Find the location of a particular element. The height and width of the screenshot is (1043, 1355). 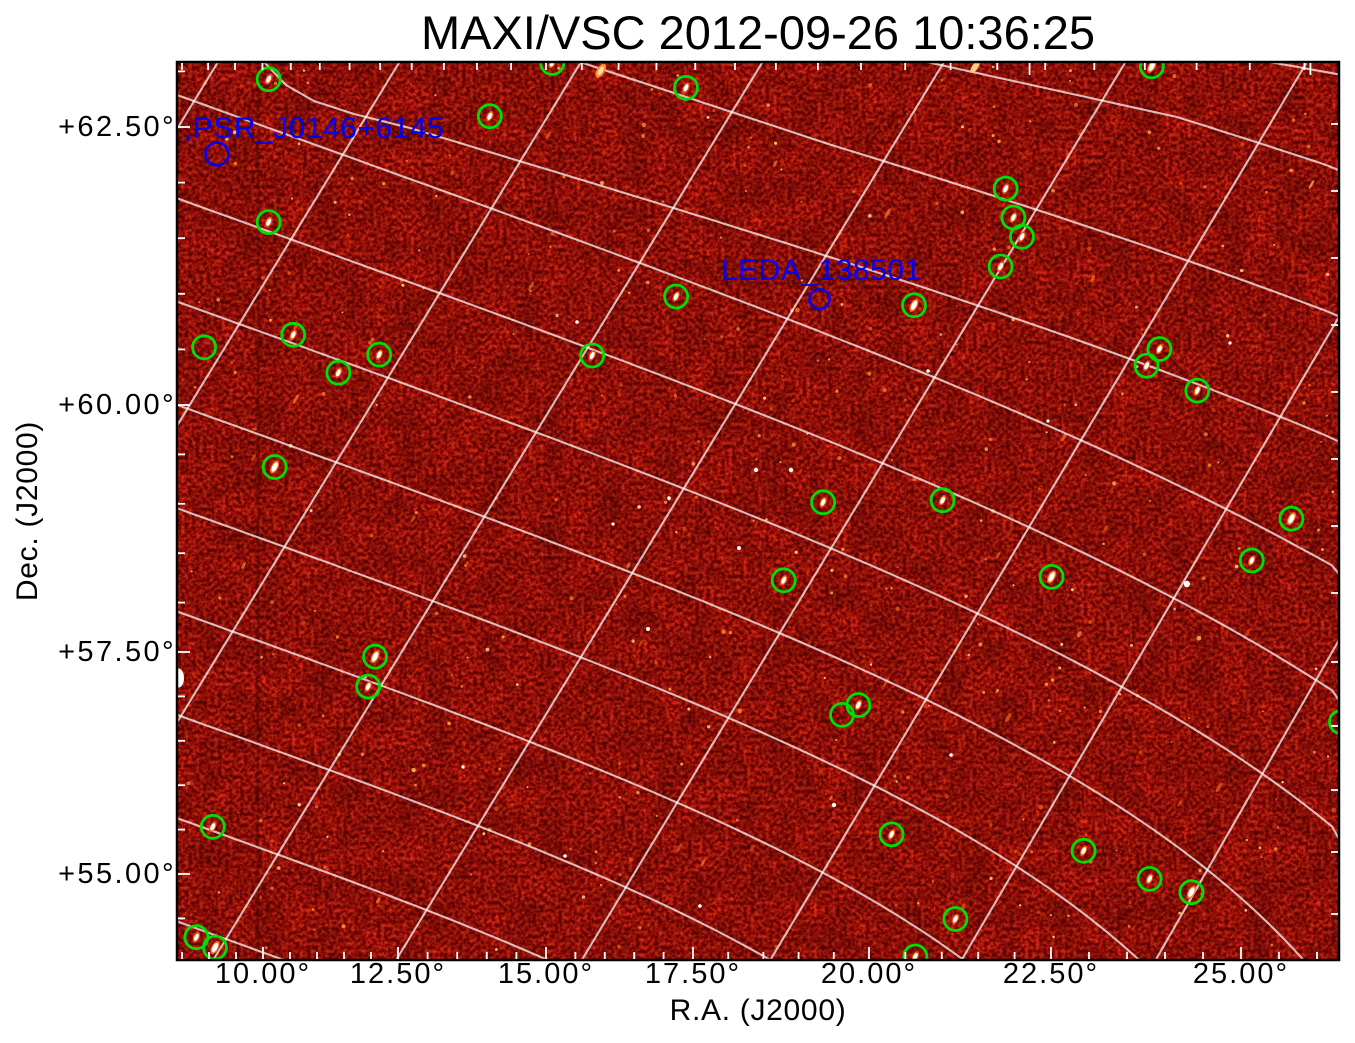

svg-text: +57.50° is located at coordinates (117, 652).